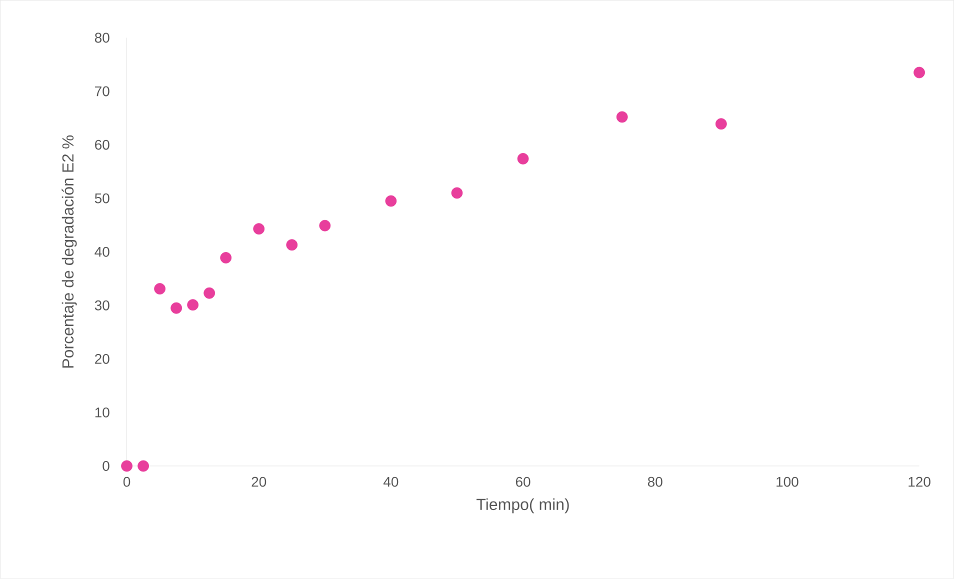 This screenshot has width=954, height=579. I want to click on y-tick-label: 70, so click(102, 91).